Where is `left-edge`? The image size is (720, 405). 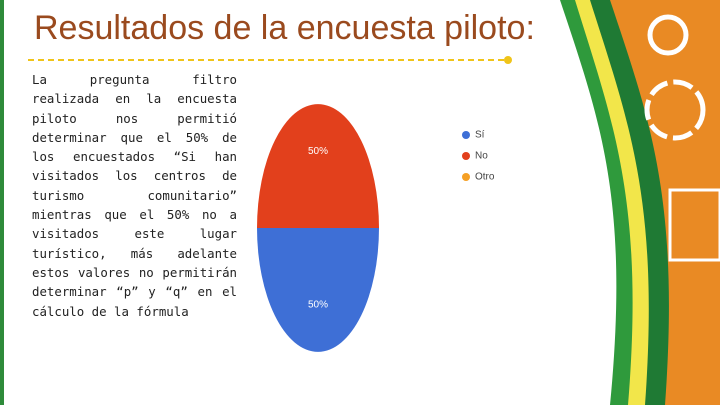
left-edge is located at coordinates (2, 202).